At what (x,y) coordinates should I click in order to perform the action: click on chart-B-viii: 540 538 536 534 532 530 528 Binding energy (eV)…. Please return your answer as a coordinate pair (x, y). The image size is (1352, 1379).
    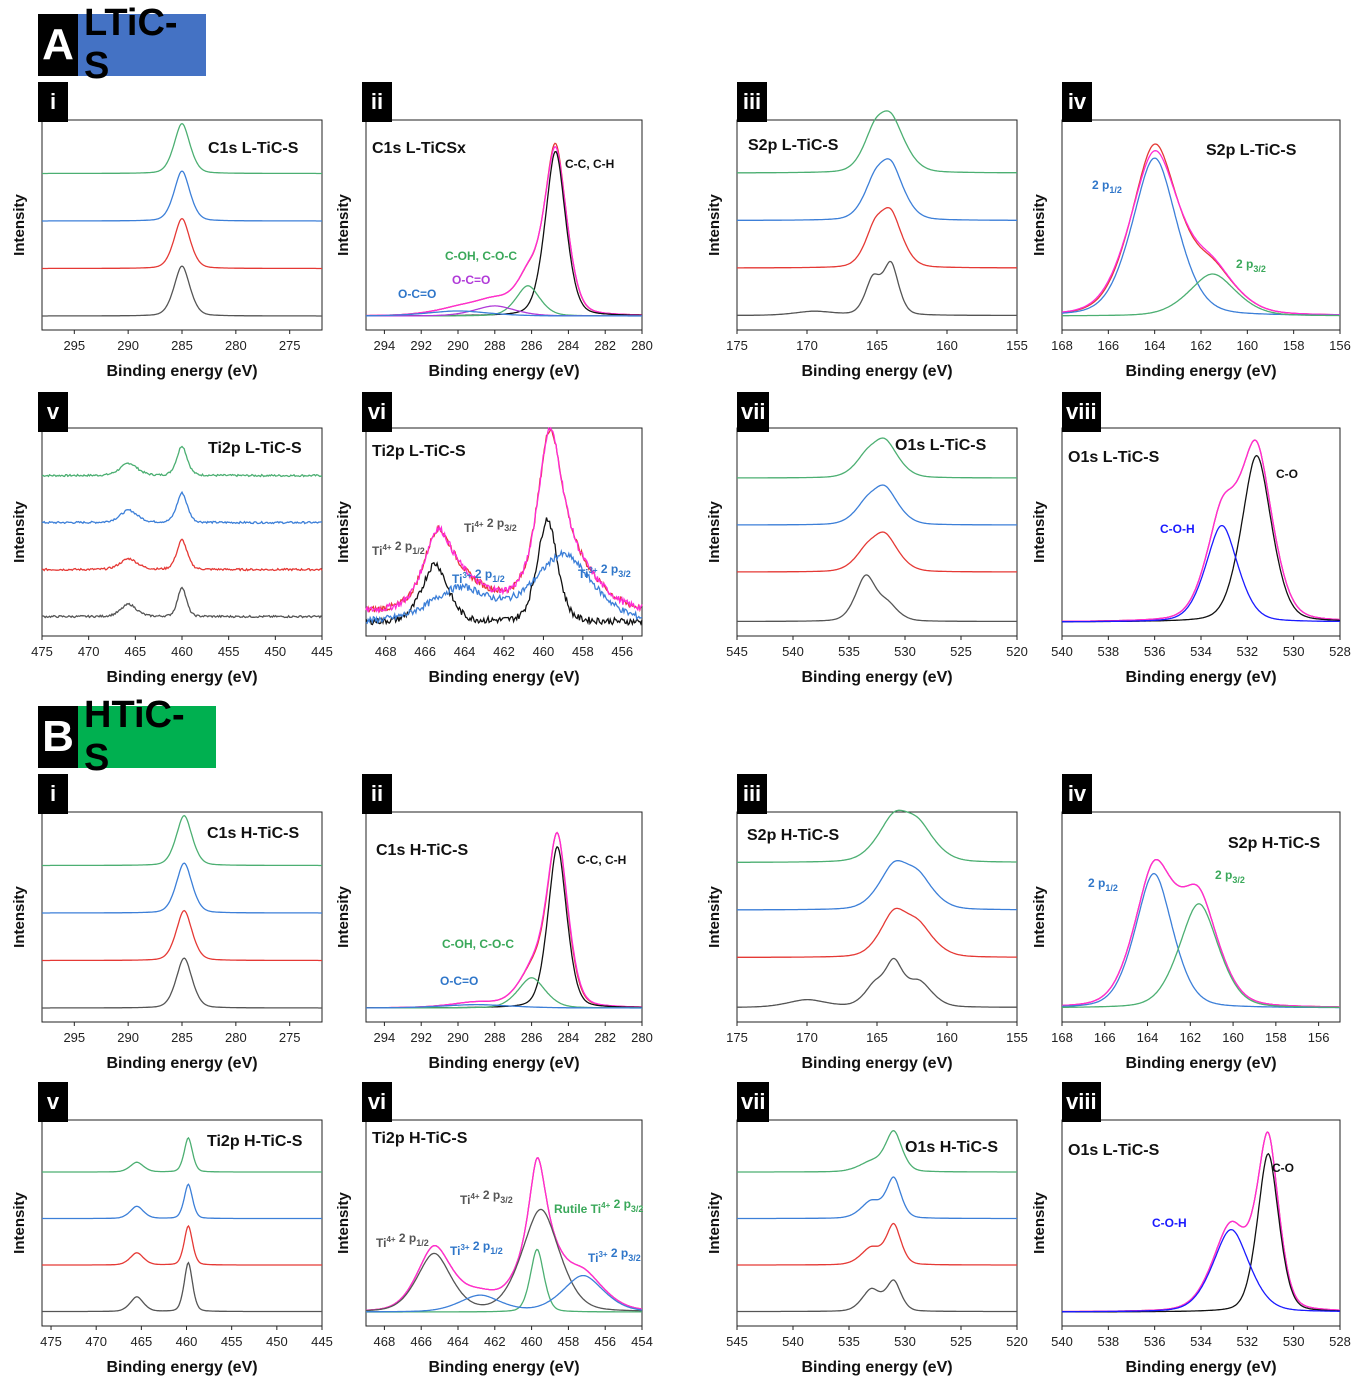
    Looking at the image, I should click on (1191, 1247).